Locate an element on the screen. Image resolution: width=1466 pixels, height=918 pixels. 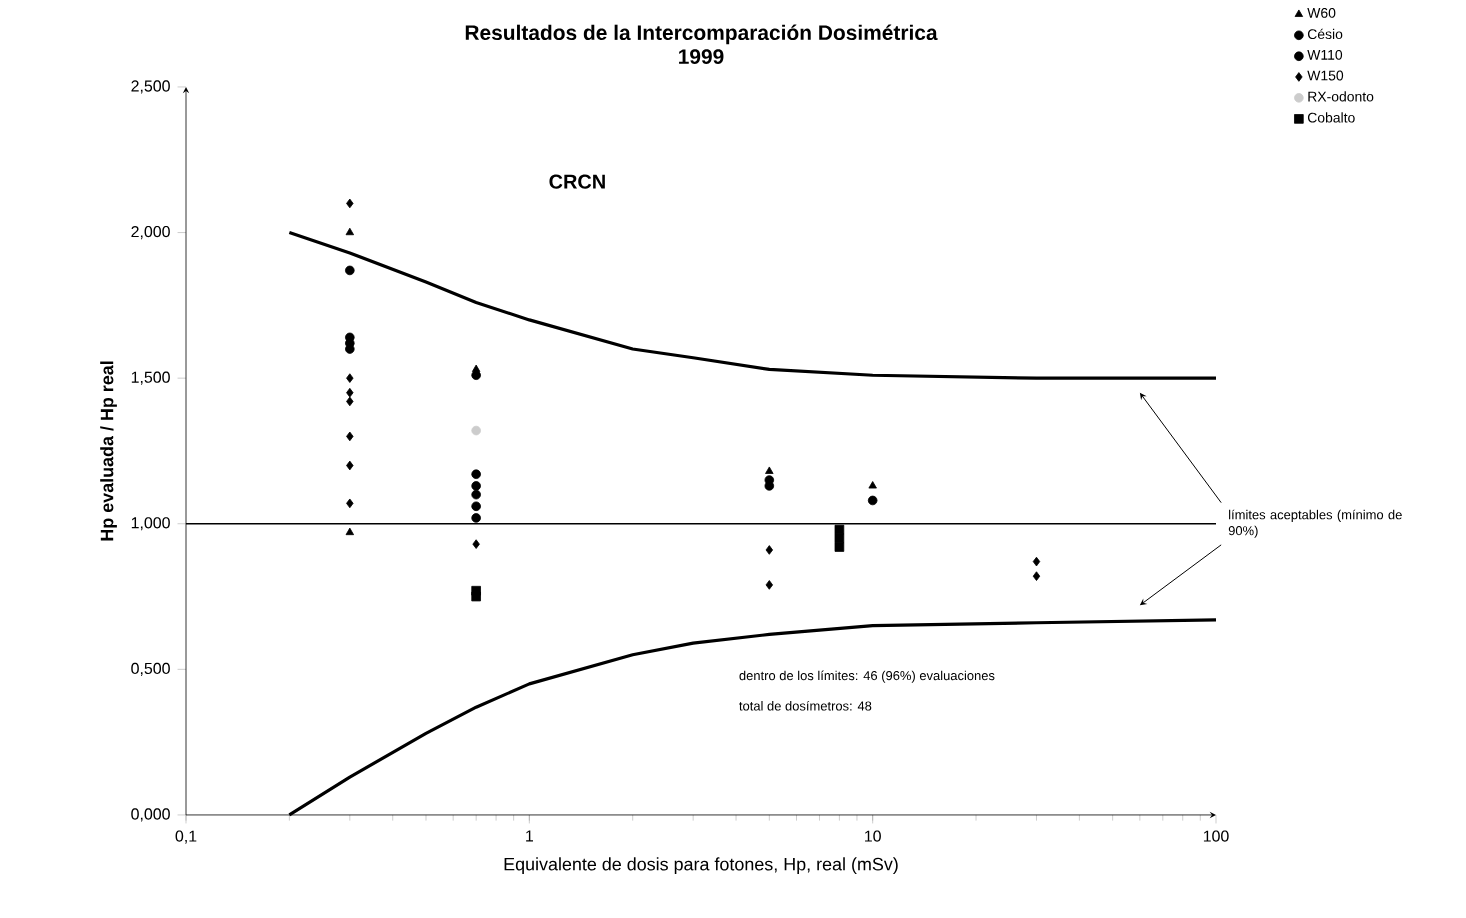
chart-subtitle: 1999 is located at coordinates (701, 56).